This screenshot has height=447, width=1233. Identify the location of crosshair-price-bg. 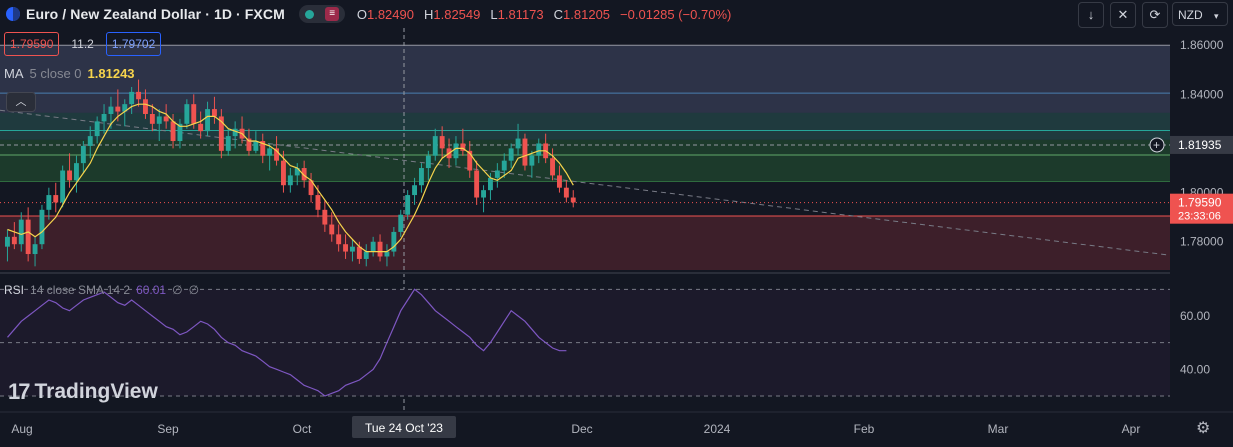
(1201, 144).